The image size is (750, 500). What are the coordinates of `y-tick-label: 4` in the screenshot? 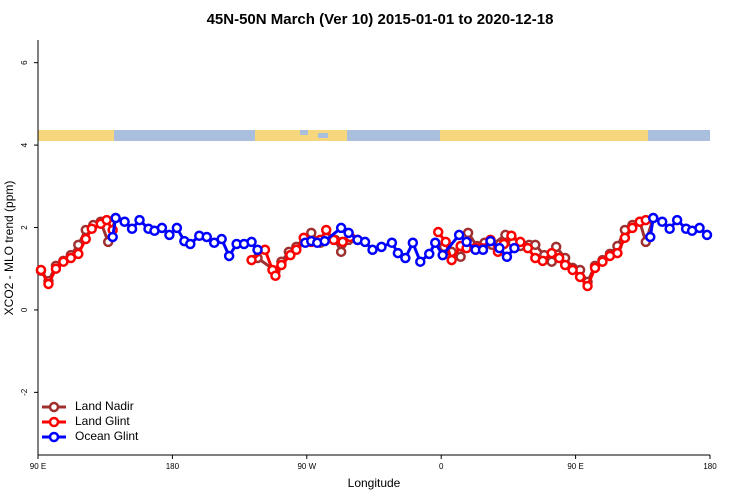 It's located at (24, 144).